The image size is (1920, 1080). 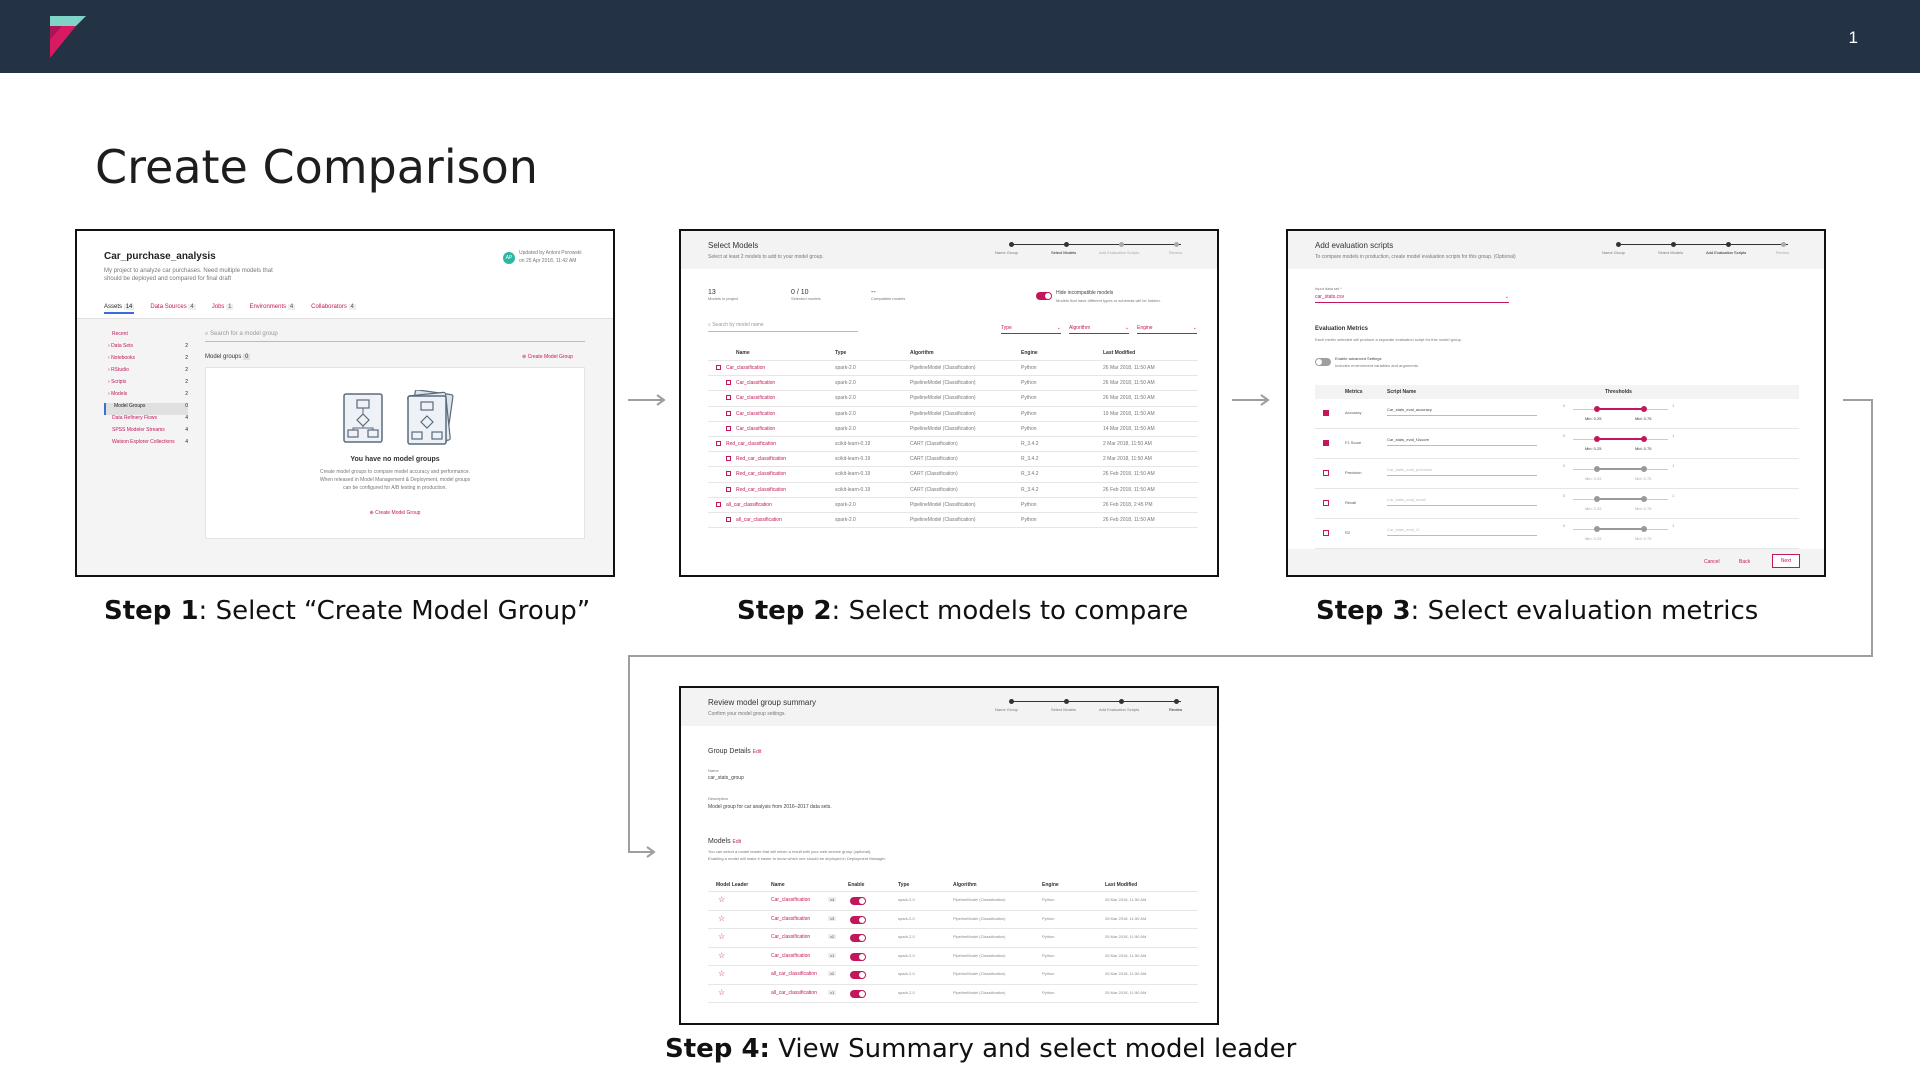 What do you see at coordinates (1786, 561) in the screenshot?
I see `next-button: Next` at bounding box center [1786, 561].